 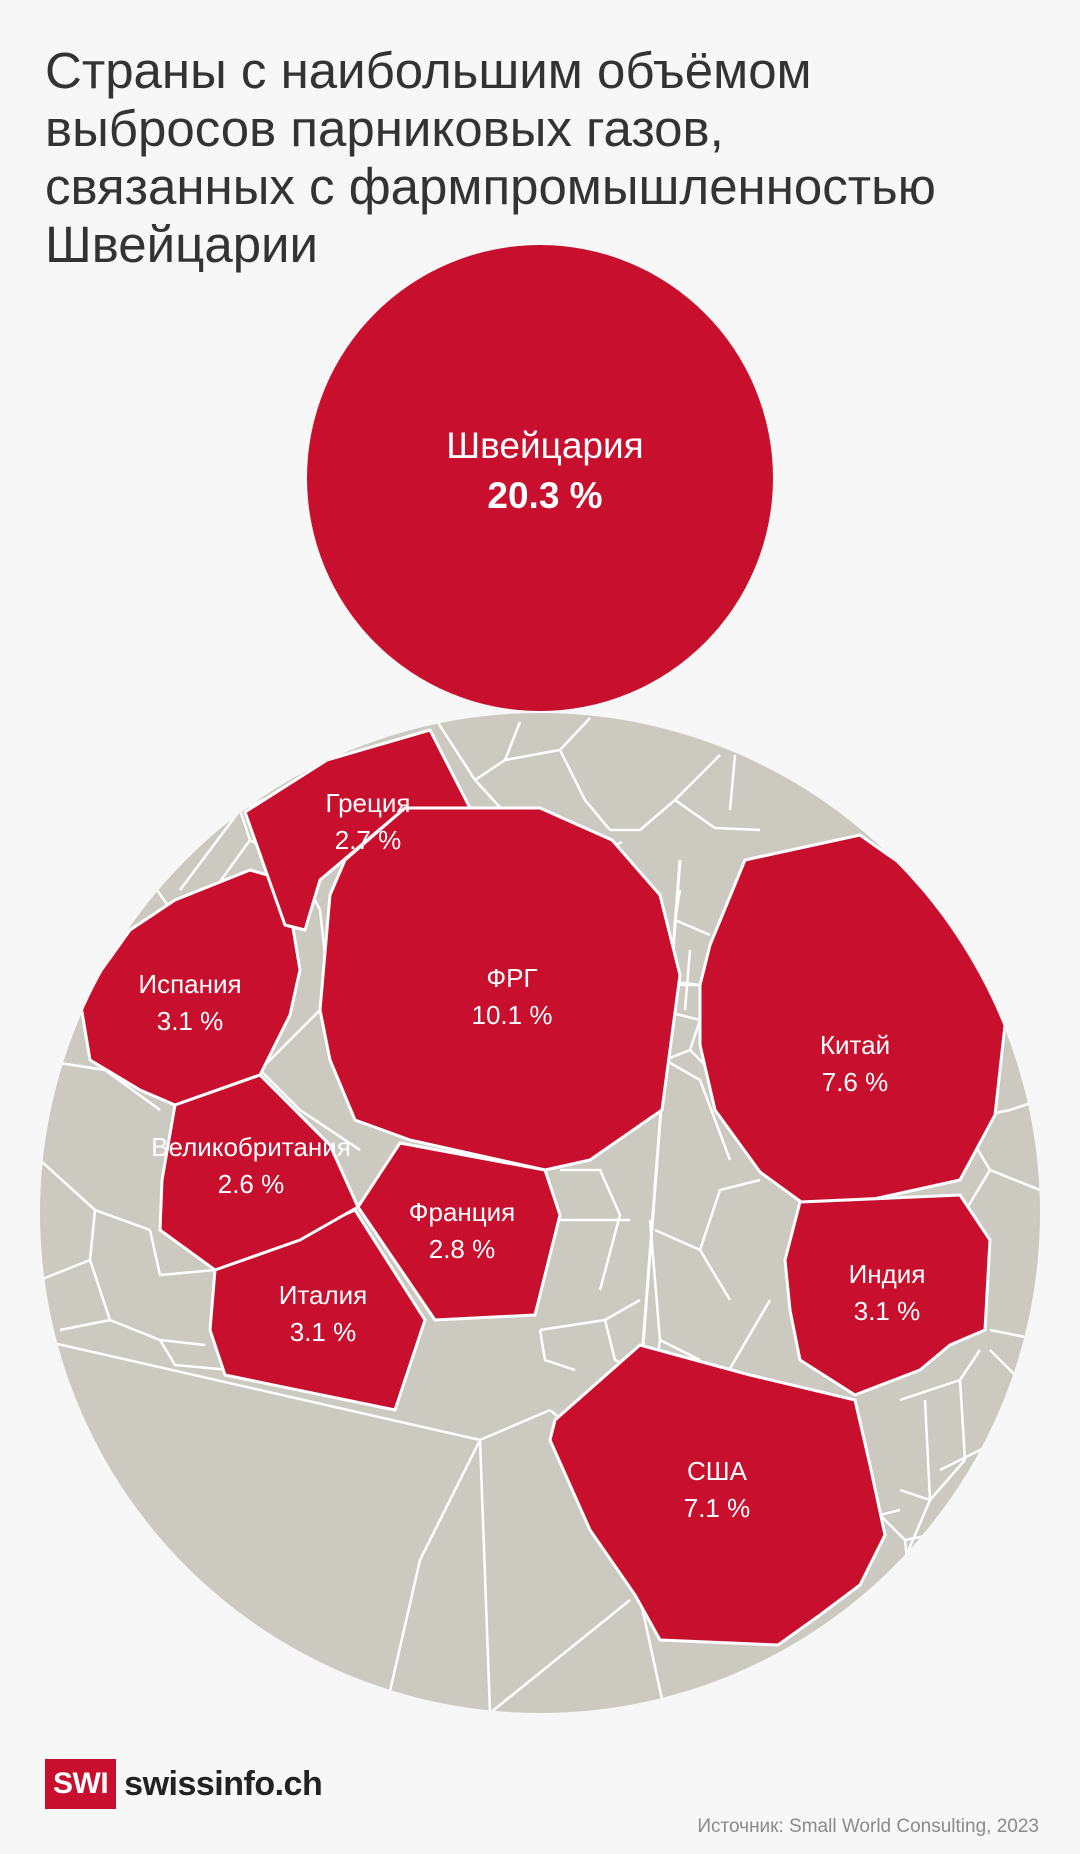 I want to click on cell-usa, so click(x=717, y=1495).